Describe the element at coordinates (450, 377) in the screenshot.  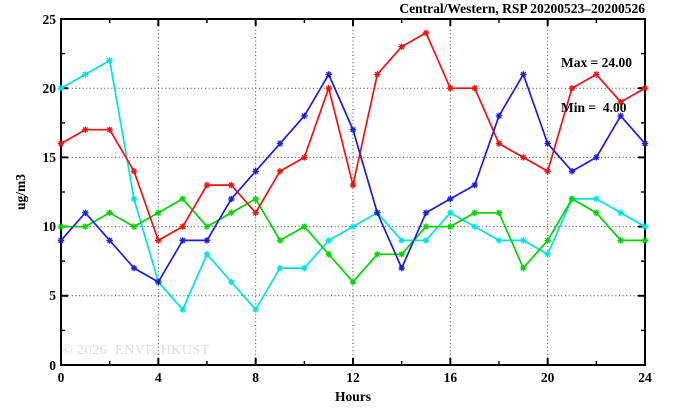
I see `x-tick-label: 16` at that location.